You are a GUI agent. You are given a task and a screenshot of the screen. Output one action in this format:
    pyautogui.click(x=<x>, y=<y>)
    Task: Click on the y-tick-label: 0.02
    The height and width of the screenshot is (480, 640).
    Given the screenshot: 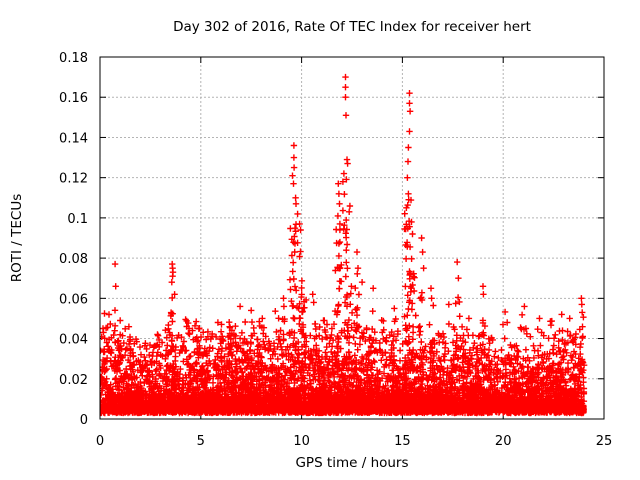 What is the action you would take?
    pyautogui.click(x=73, y=380)
    